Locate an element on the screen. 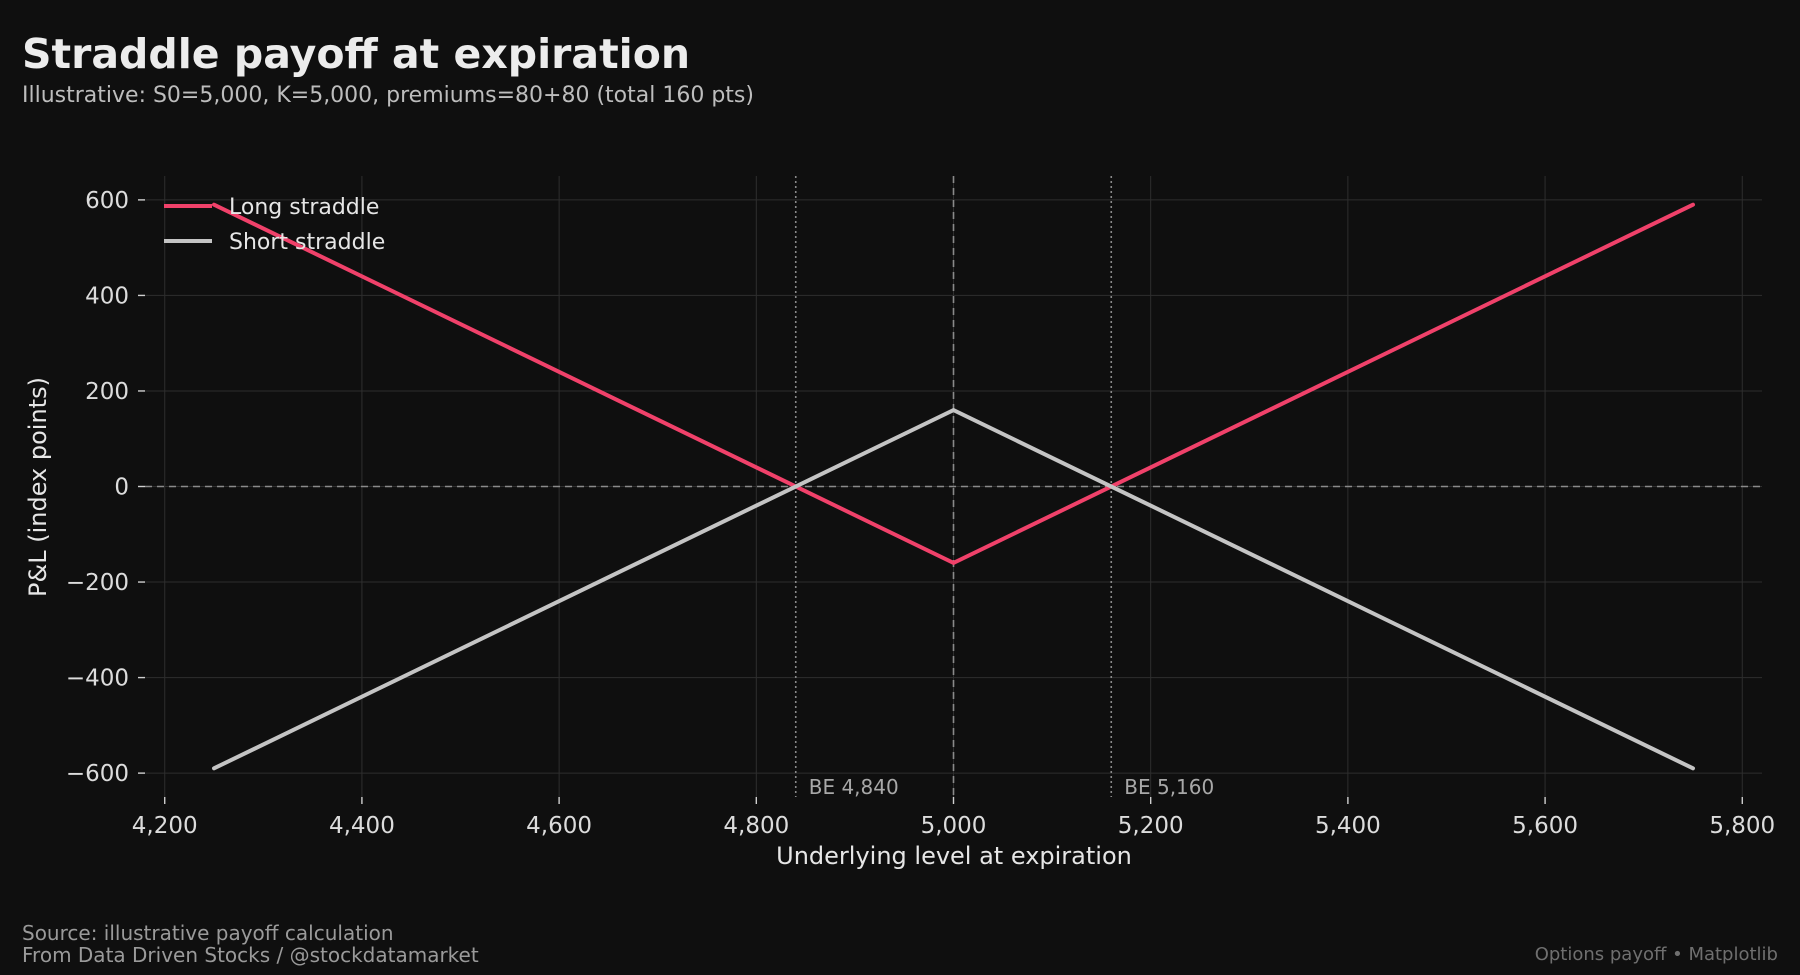  footer-tagline: Options payoff • Matplotlib is located at coordinates (1656, 954).